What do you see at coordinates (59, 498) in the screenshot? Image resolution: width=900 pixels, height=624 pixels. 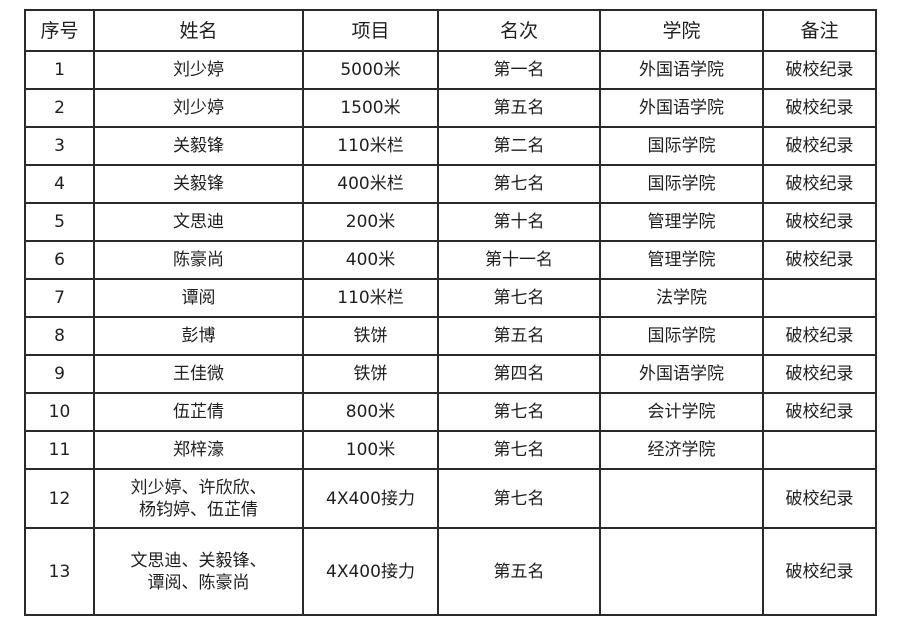 I see `cell-index: 12` at bounding box center [59, 498].